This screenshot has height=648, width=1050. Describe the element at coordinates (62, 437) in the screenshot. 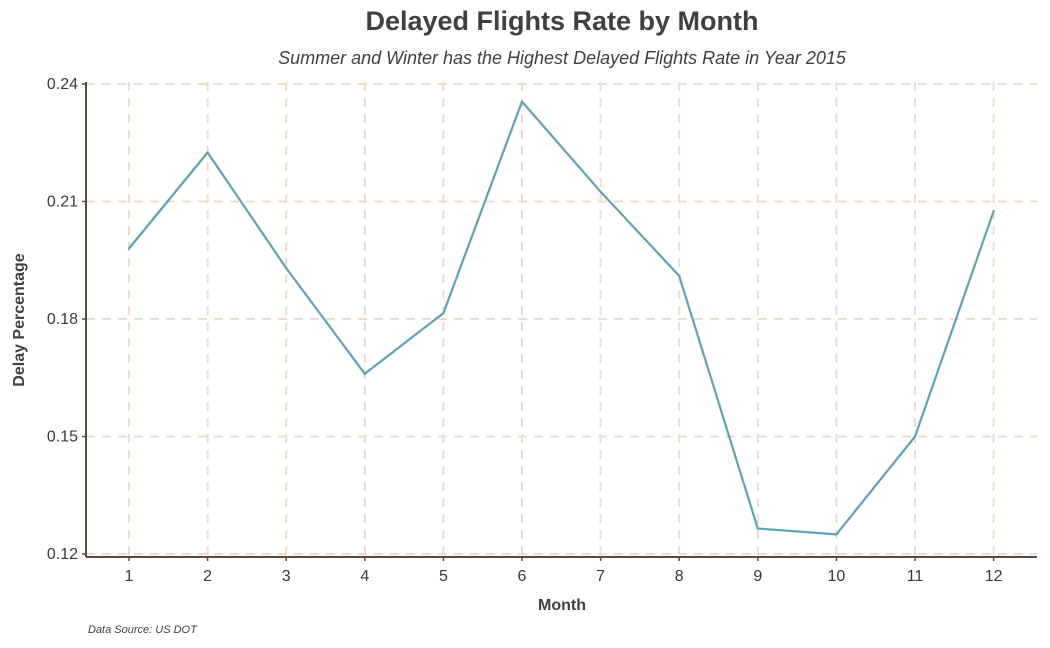

I see `y-tick-label: 0.15` at that location.